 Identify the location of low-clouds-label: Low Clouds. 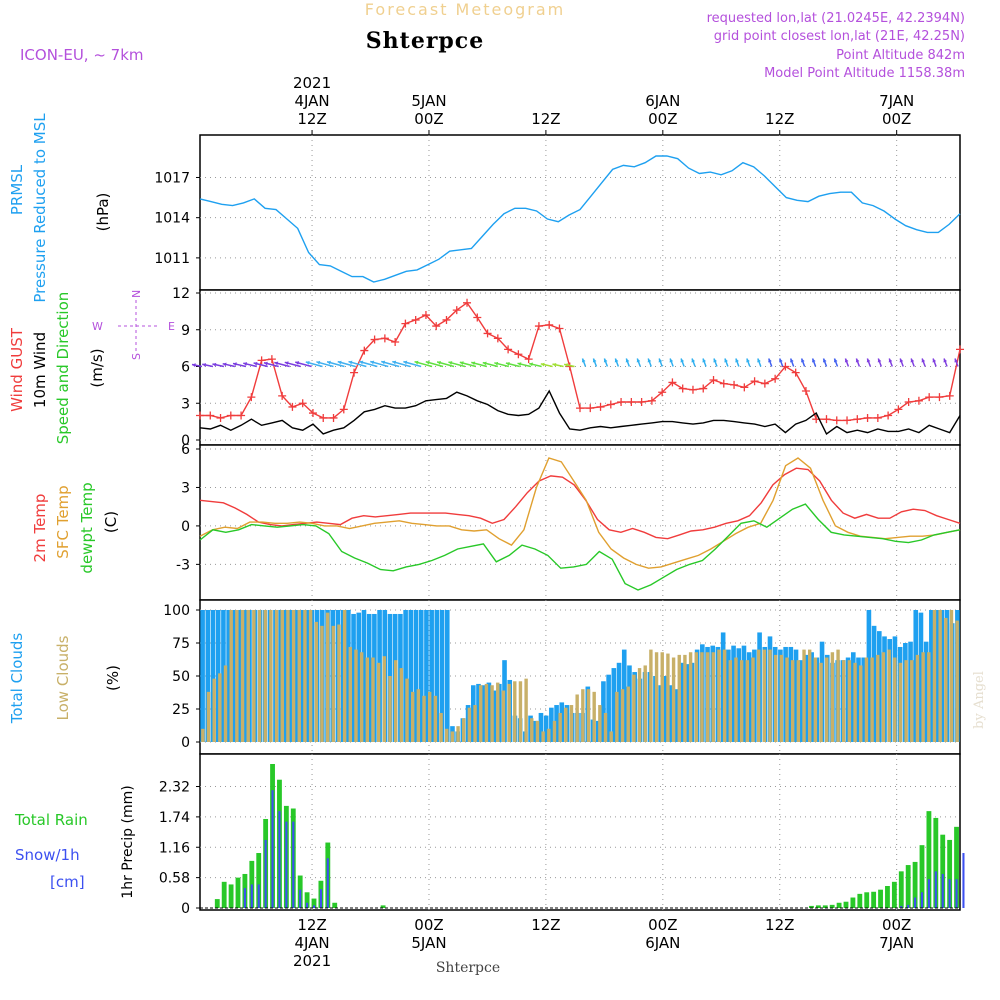
(63, 677).